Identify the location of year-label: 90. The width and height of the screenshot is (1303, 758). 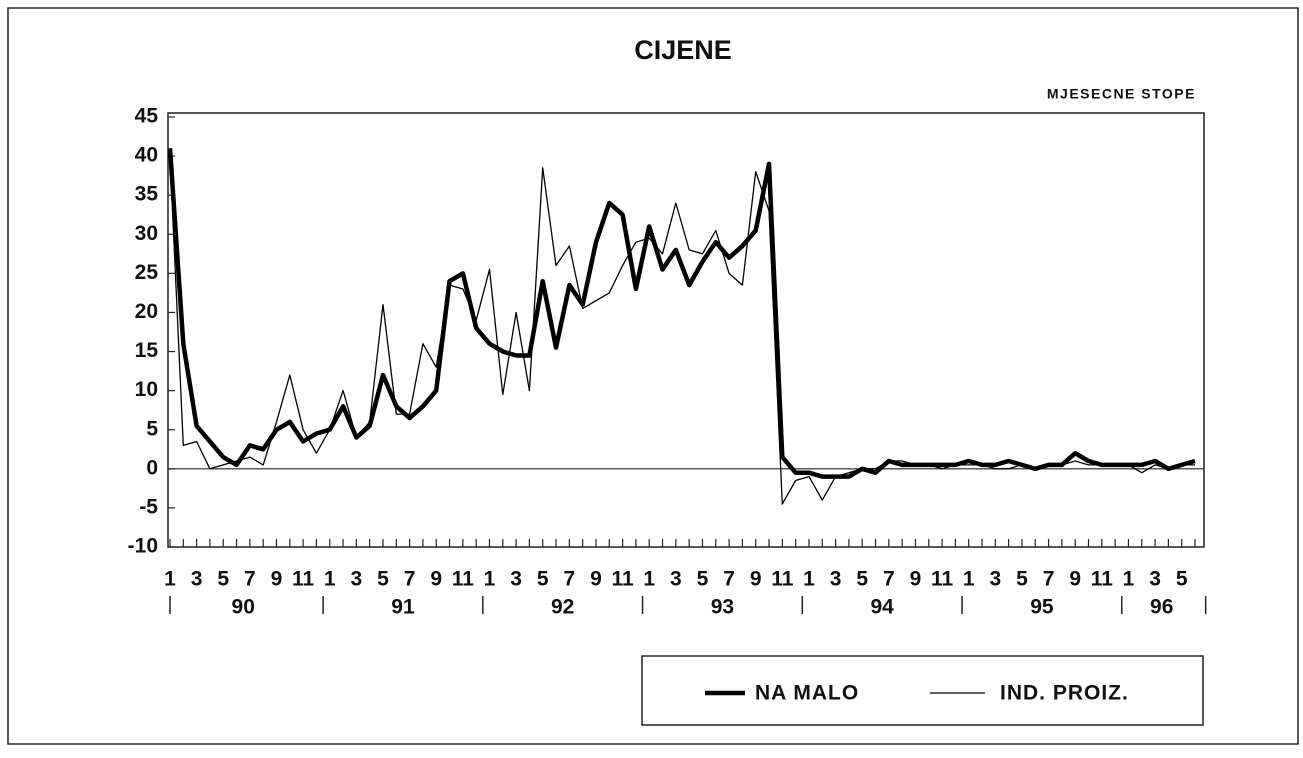
(243, 607).